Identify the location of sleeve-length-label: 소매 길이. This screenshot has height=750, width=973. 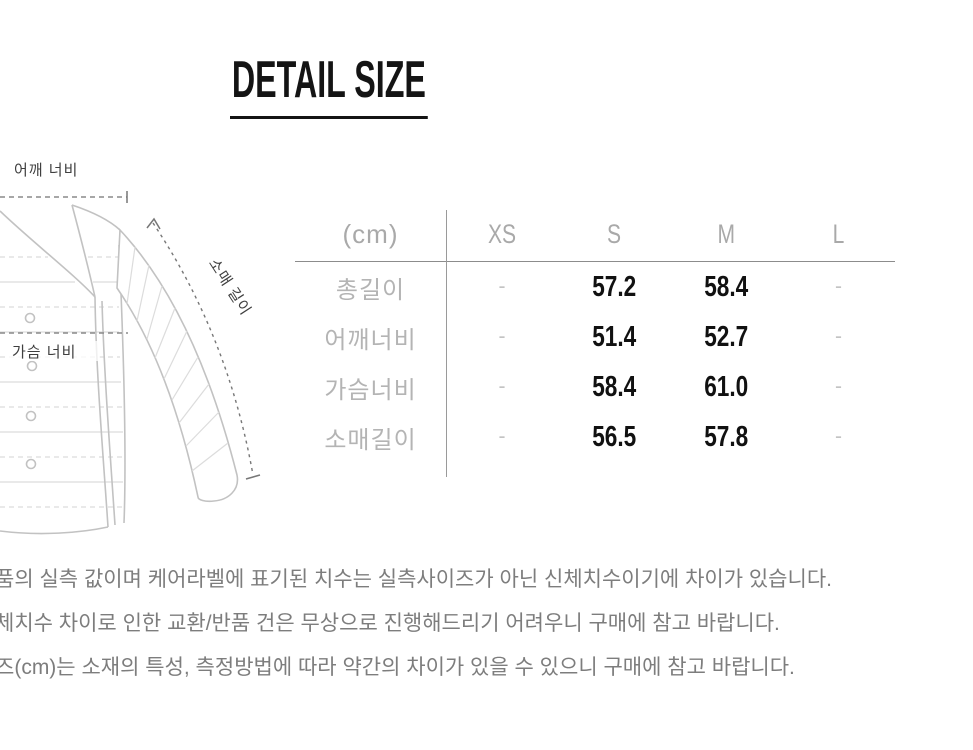
(229, 287).